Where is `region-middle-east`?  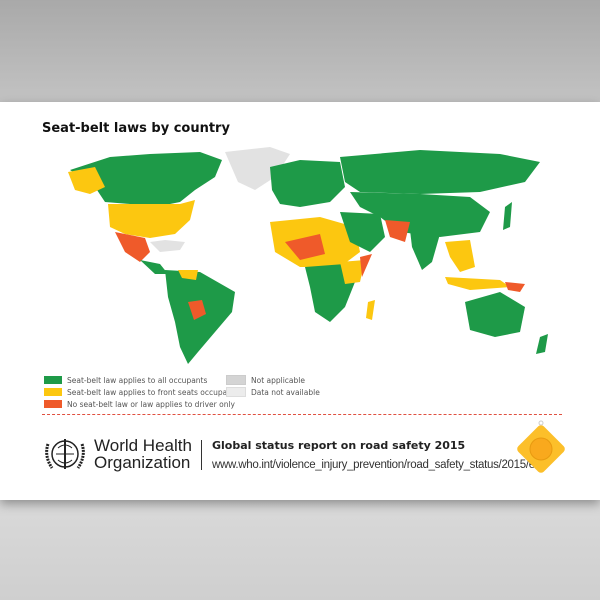 region-middle-east is located at coordinates (362, 232).